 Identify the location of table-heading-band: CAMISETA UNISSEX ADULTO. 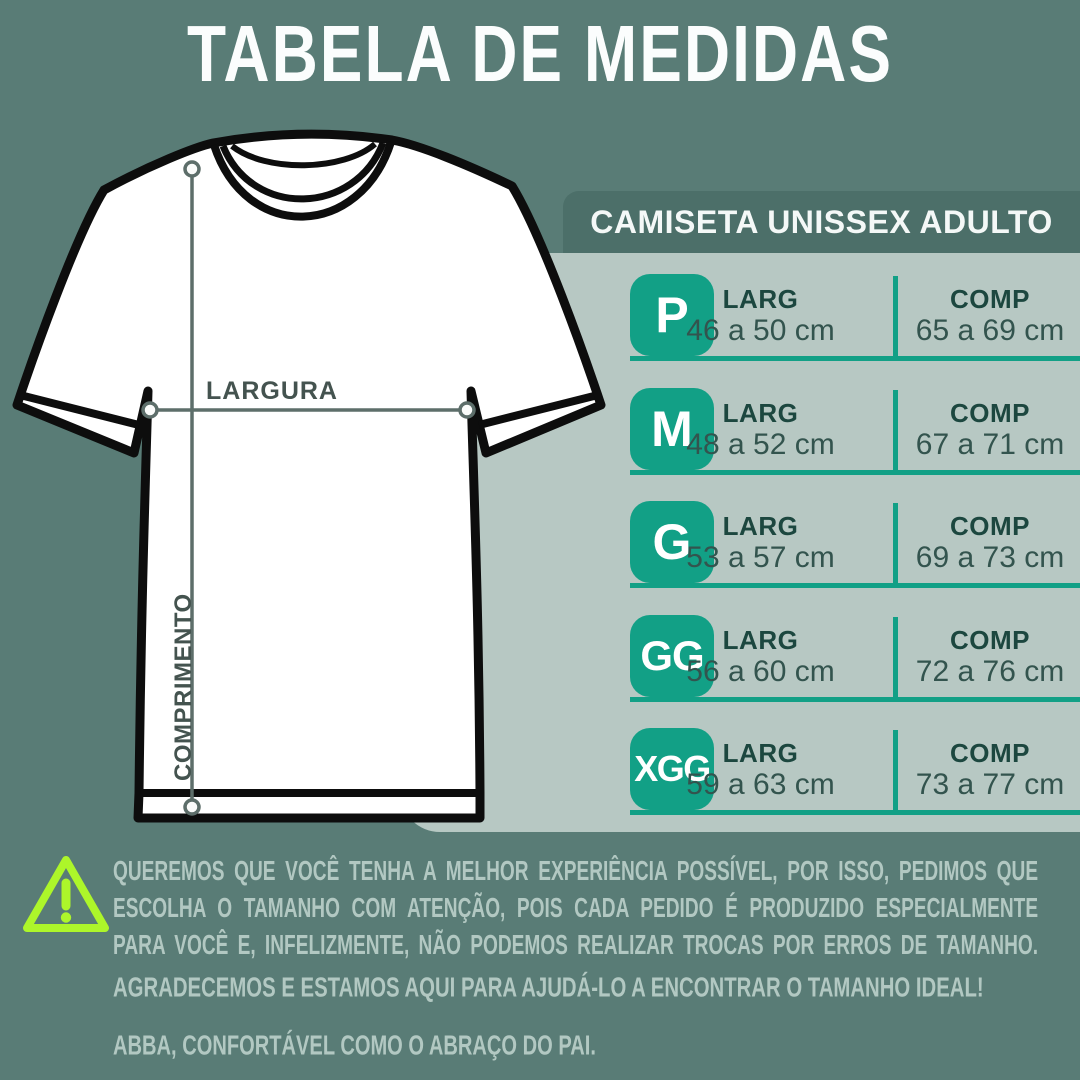
(821, 222).